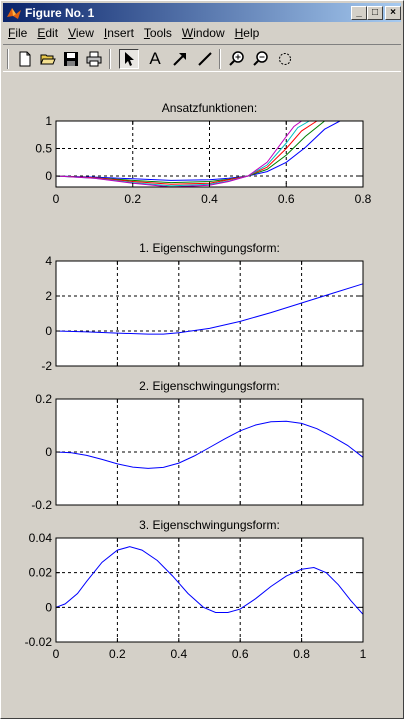  I want to click on y-tick-label: 0.2, so click(43, 399).